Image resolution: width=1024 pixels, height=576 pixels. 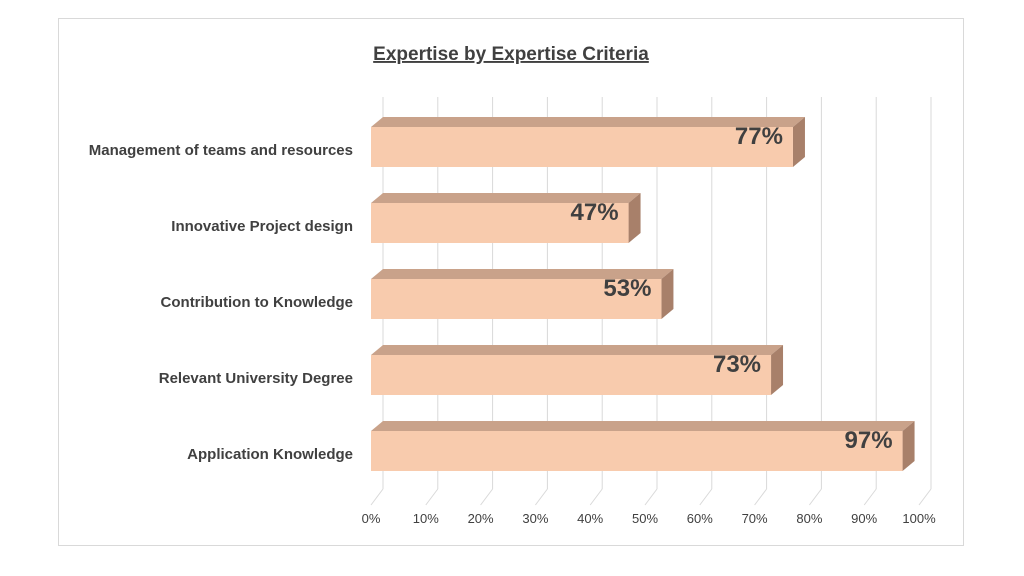 I want to click on data-label: 77%, so click(x=759, y=136).